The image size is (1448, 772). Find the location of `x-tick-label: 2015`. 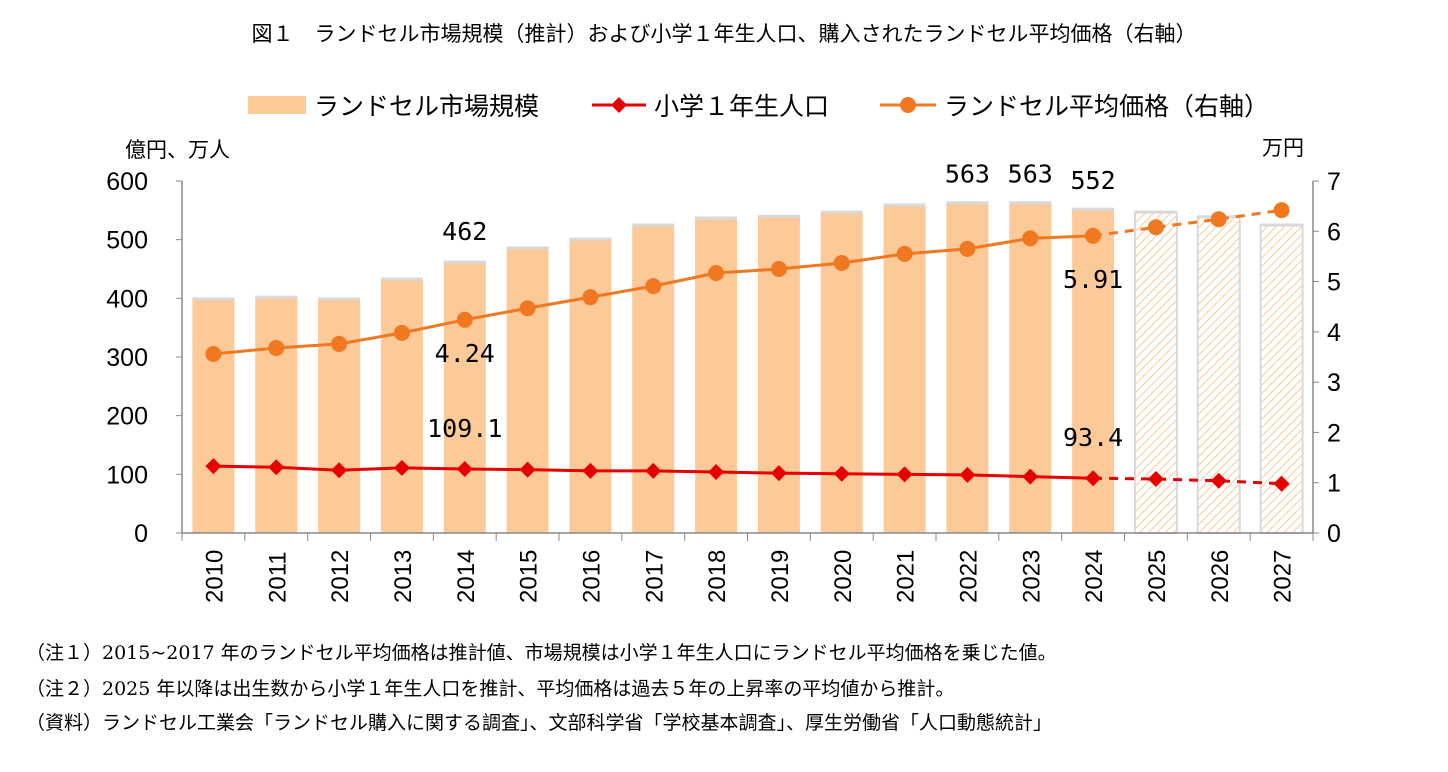

x-tick-label: 2015 is located at coordinates (529, 576).